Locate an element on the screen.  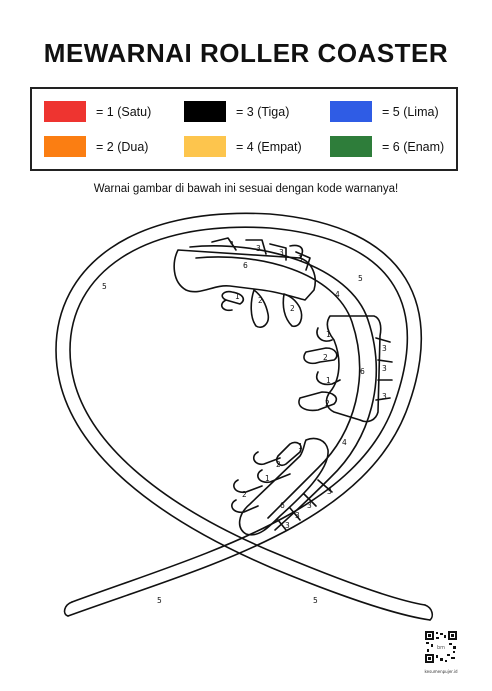
qr-caption: kesumenpujer.id is located at coordinates (441, 671).